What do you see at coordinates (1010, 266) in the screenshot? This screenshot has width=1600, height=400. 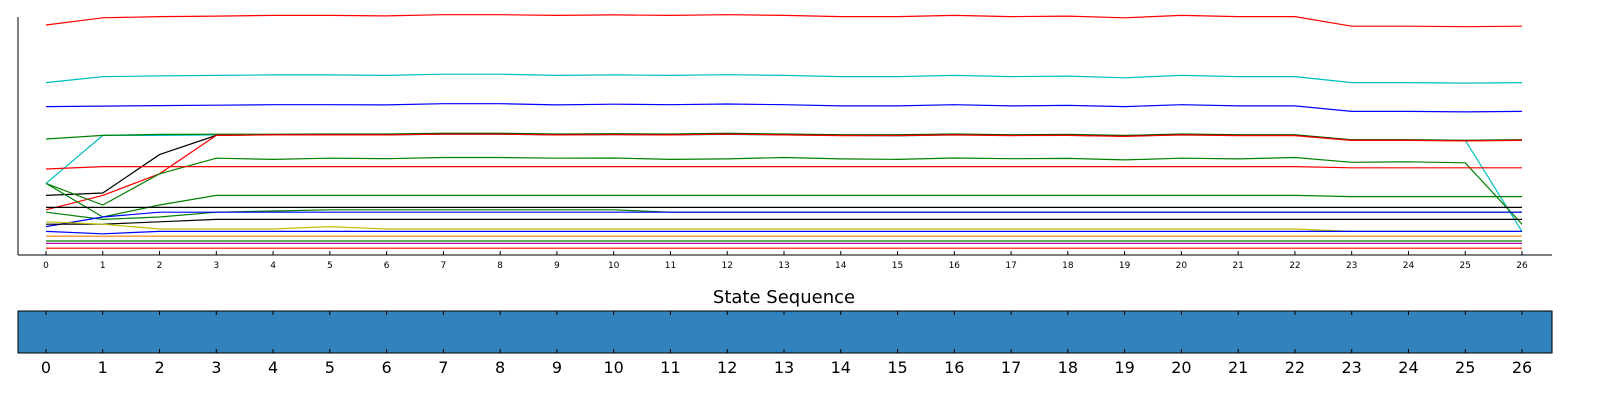 I see `x-tick-label: 17` at bounding box center [1010, 266].